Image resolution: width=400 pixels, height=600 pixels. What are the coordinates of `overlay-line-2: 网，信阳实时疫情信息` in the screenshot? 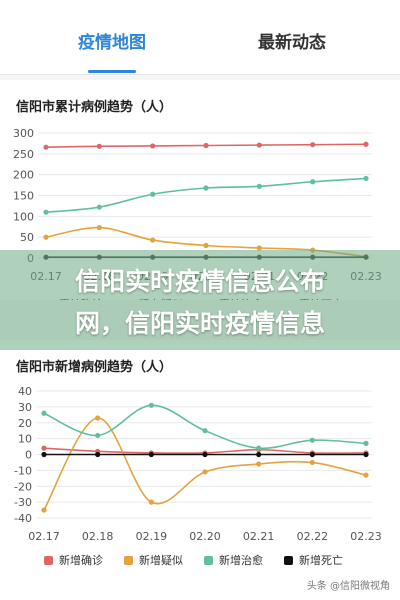 It's located at (199, 323).